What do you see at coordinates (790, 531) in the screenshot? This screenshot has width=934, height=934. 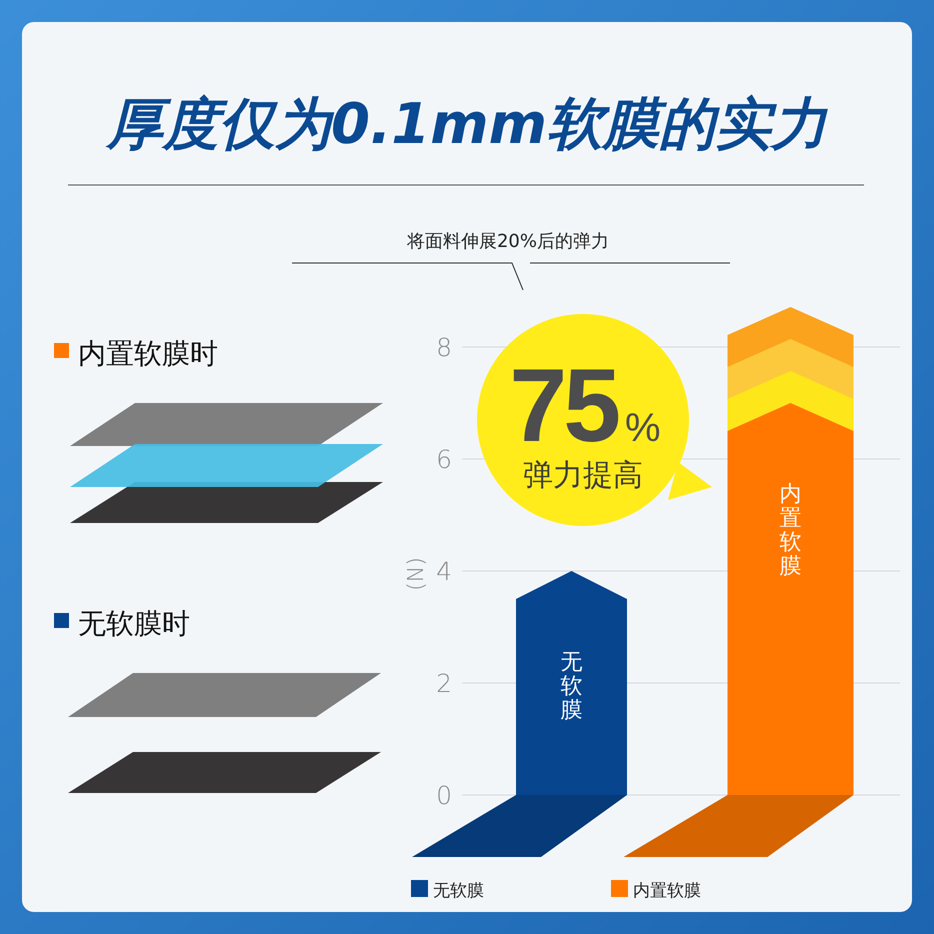 I see `series-label: 内置软膜` at bounding box center [790, 531].